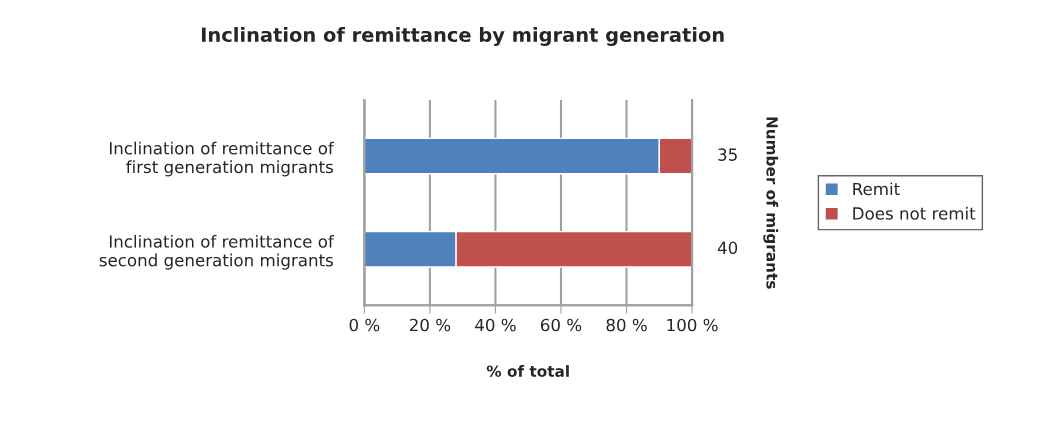  What do you see at coordinates (692, 325) in the screenshot?
I see `x-tick-label: 100 %` at bounding box center [692, 325].